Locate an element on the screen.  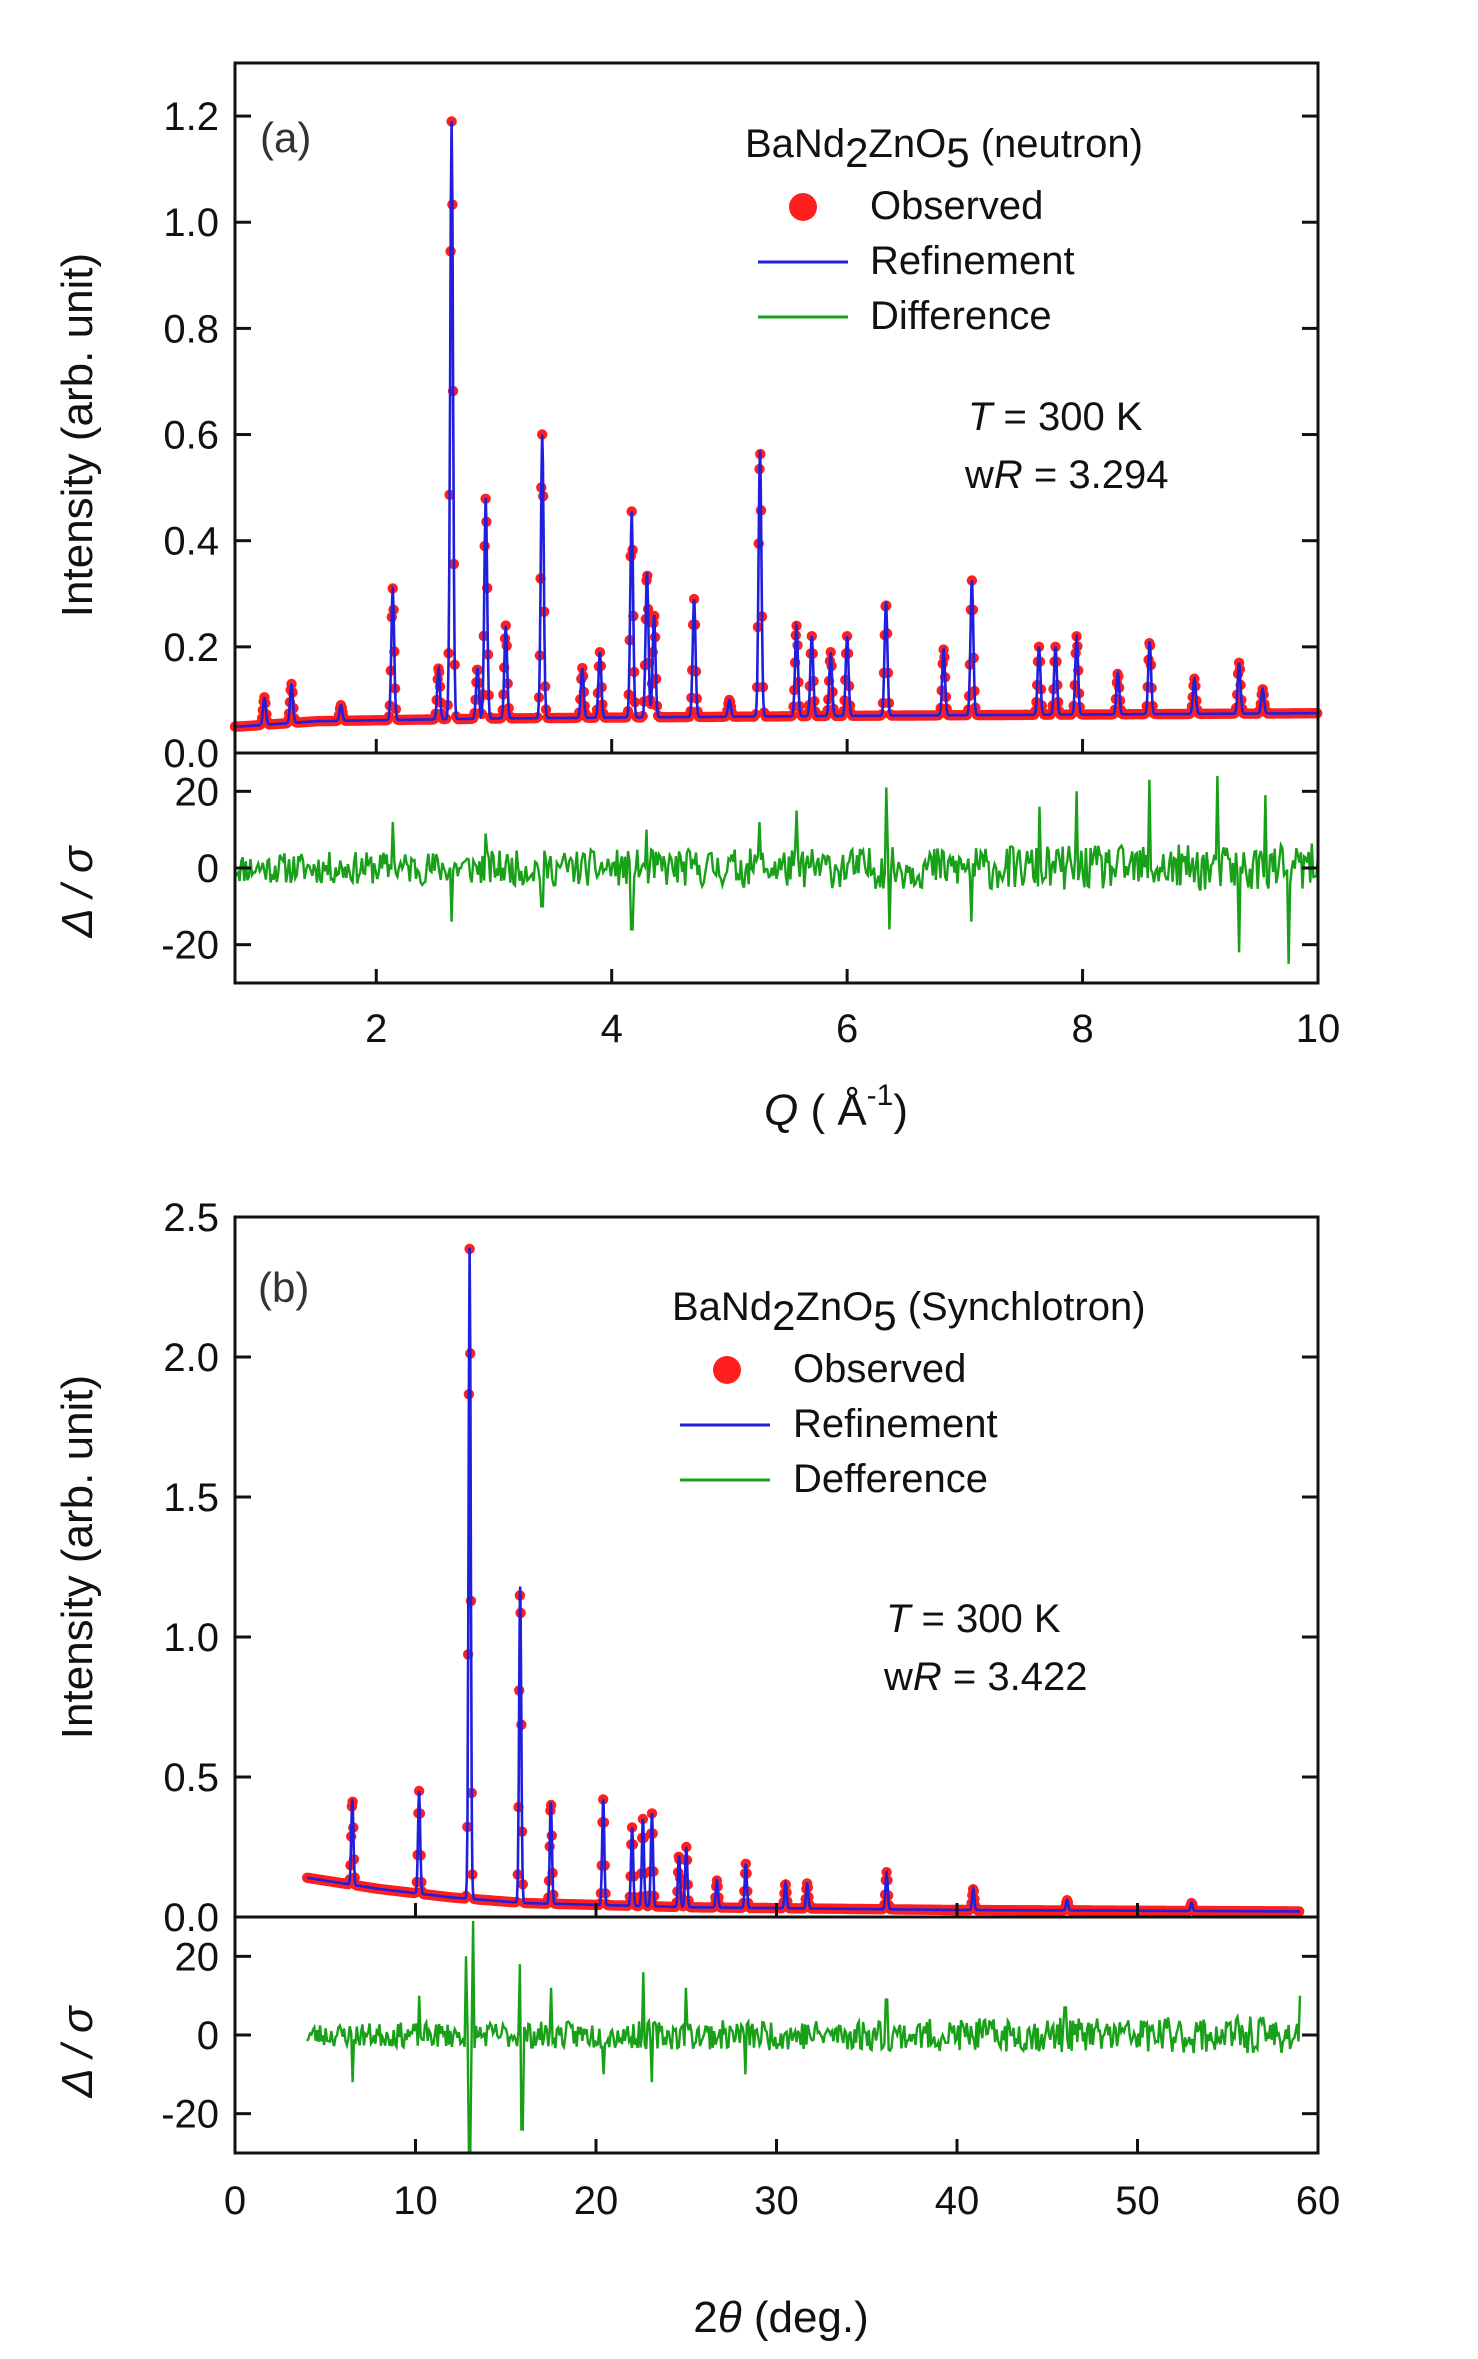
y-tick-label: 2.0 is located at coordinates (191, 1358).